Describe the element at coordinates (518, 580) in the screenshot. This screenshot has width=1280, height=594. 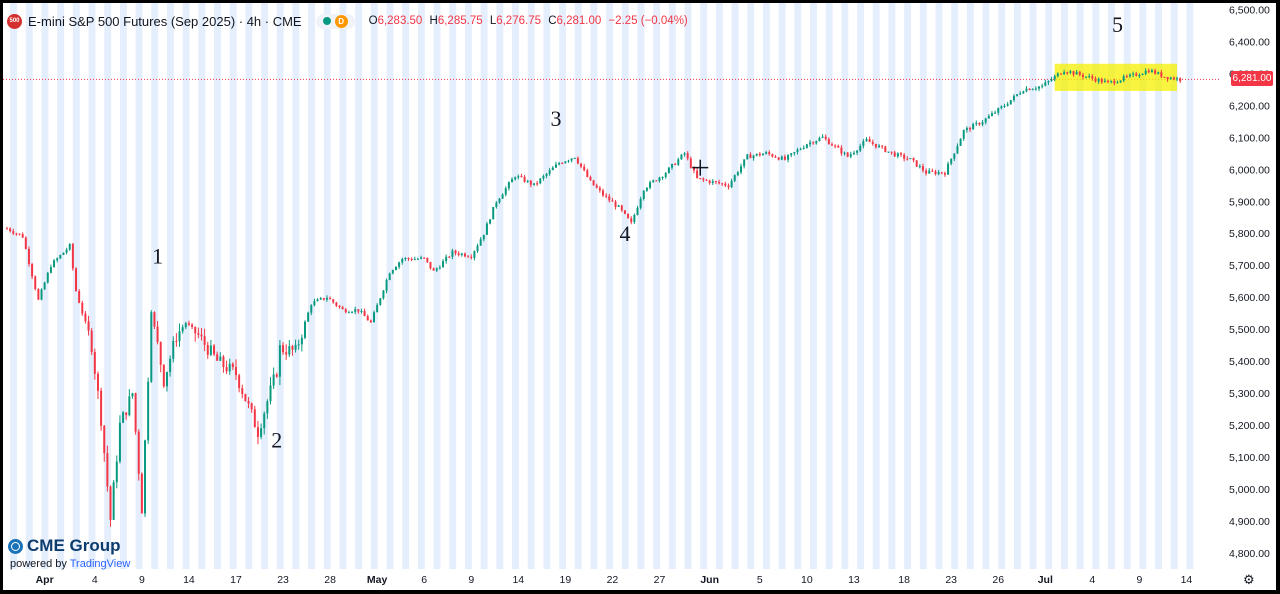
I see `time-tick-label: 14` at that location.